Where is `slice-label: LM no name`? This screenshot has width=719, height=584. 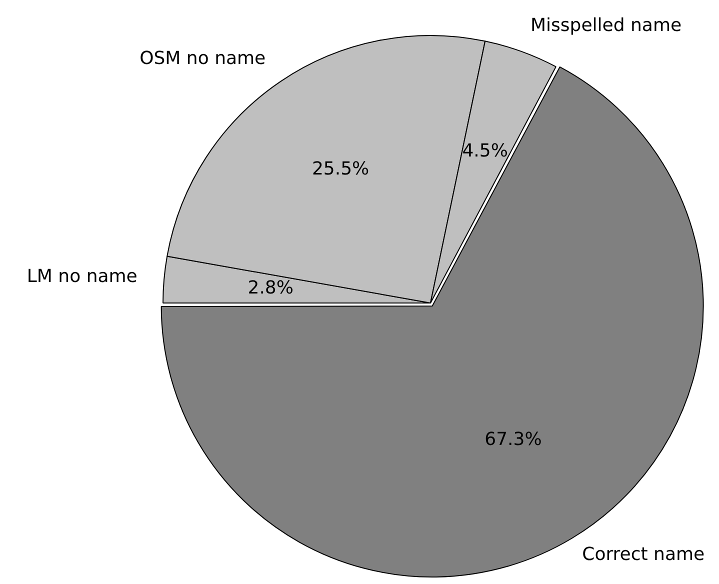 slice-label: LM no name is located at coordinates (82, 276).